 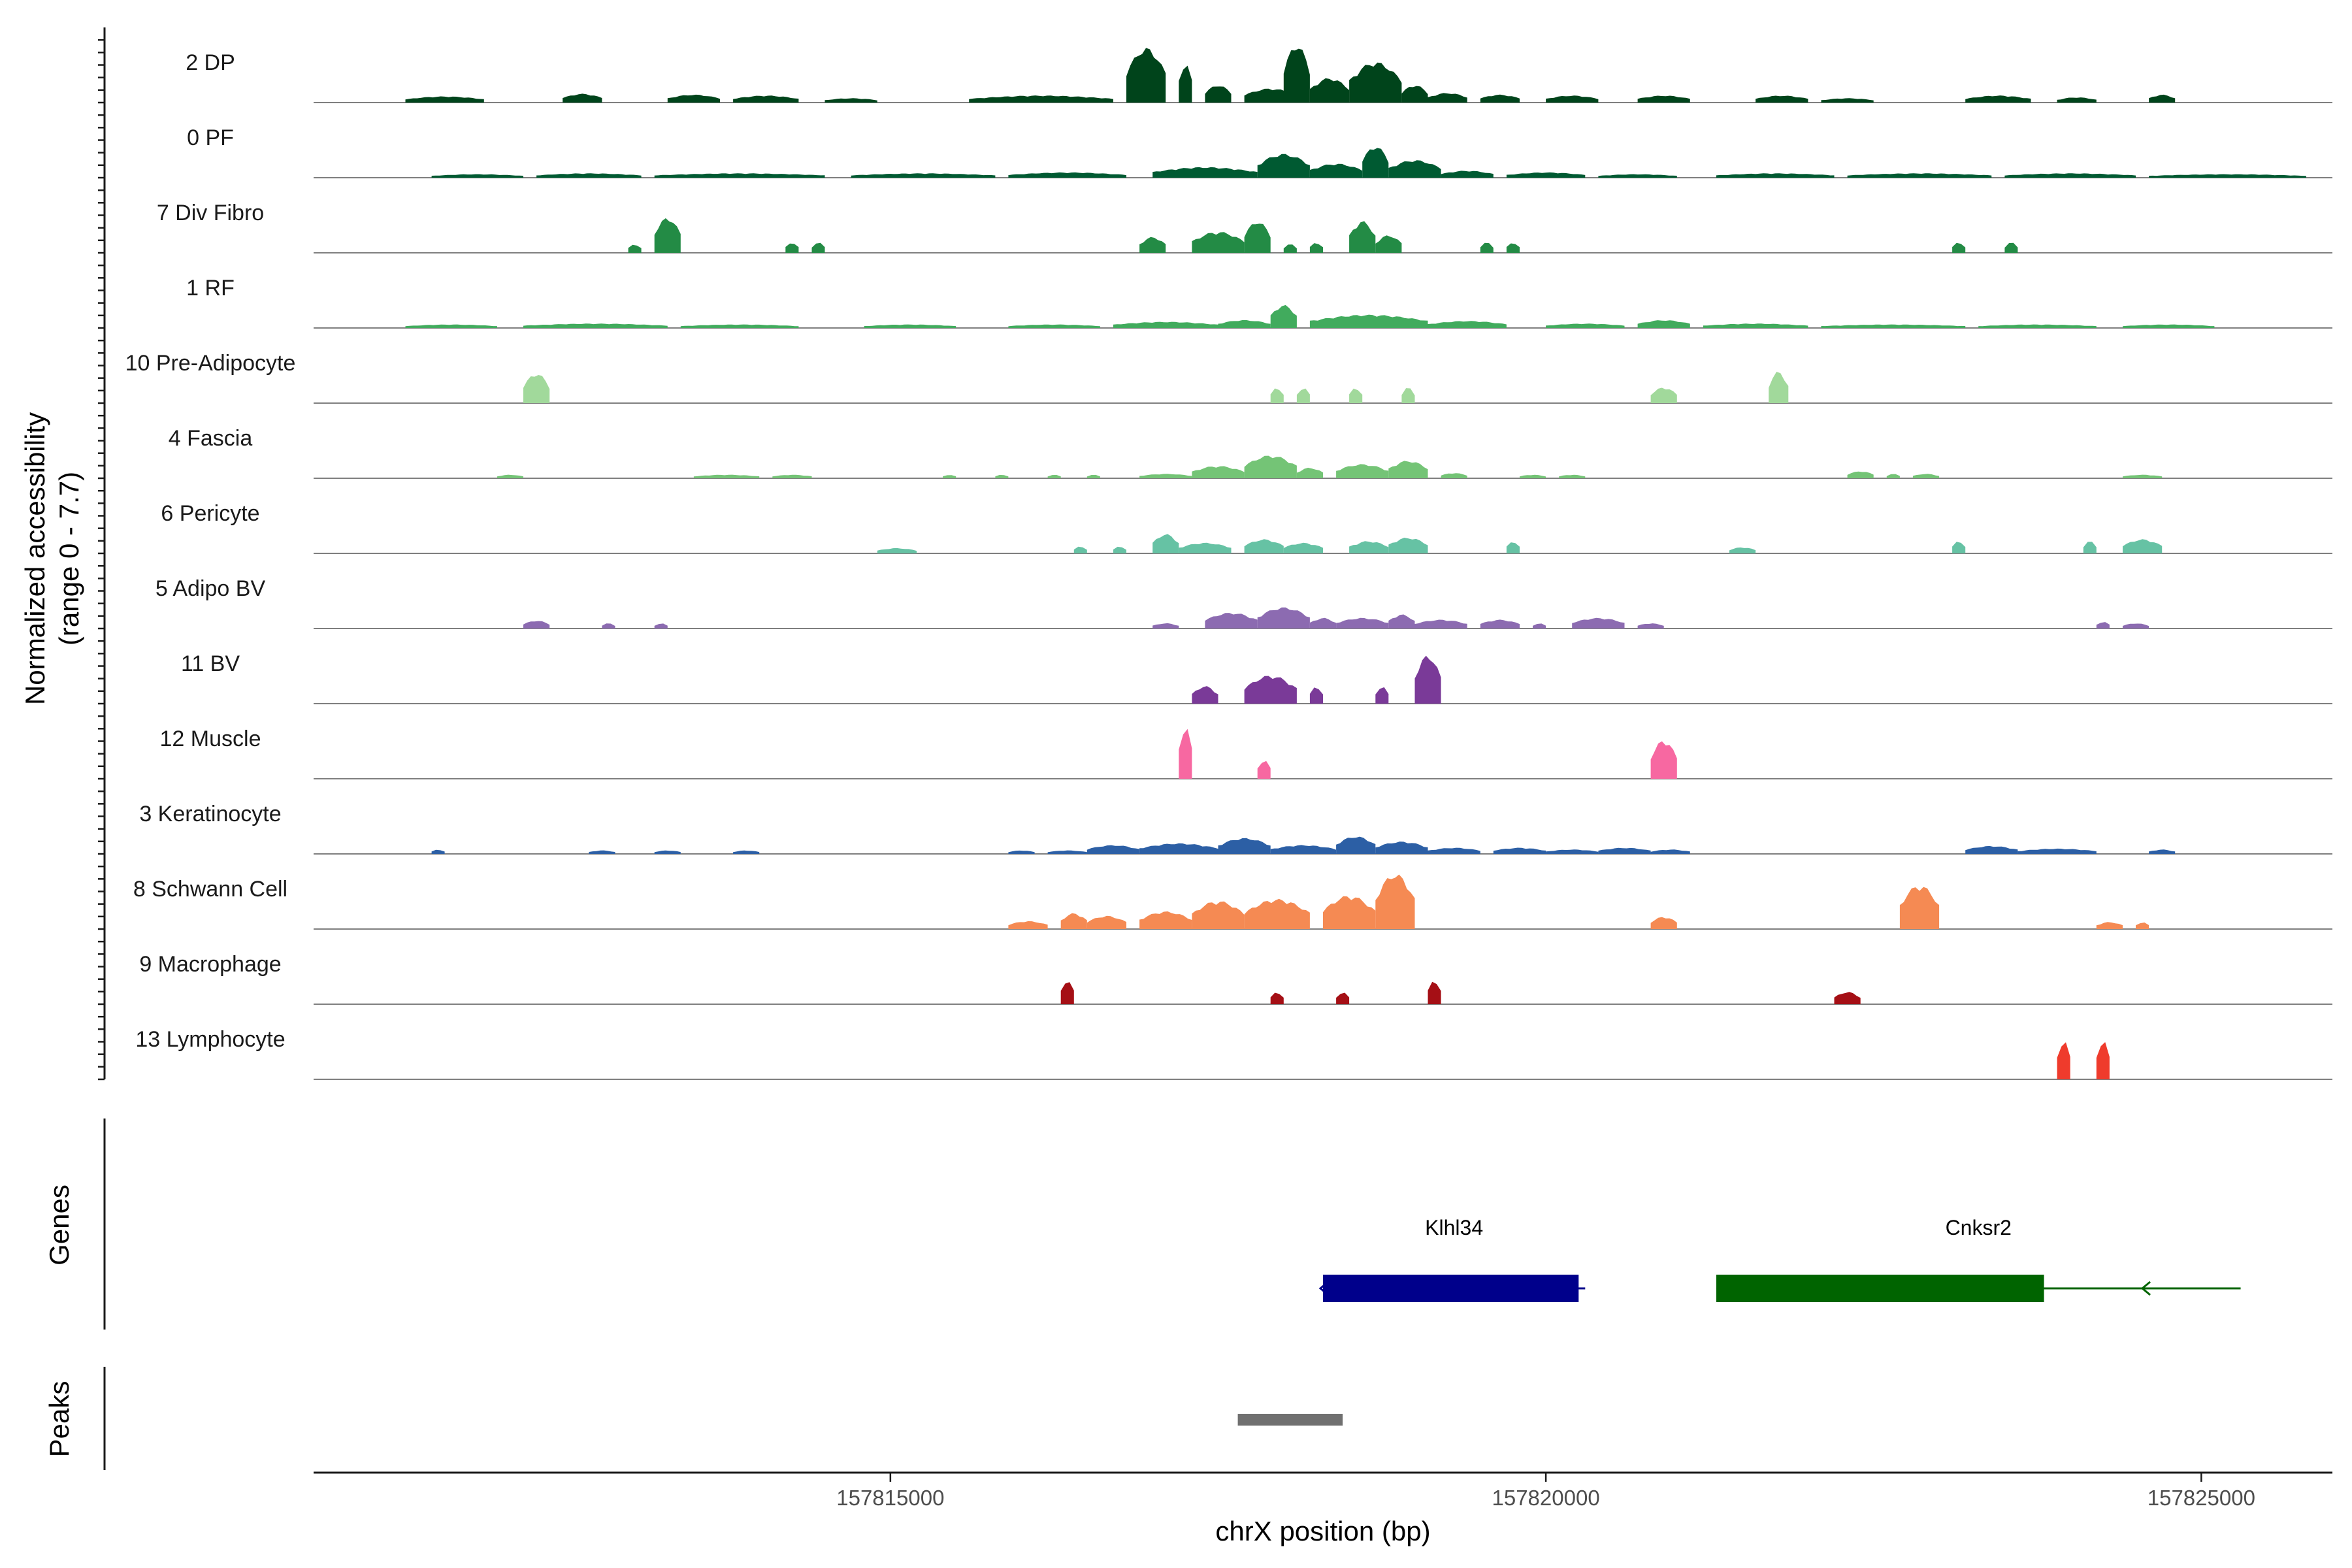 What do you see at coordinates (1454, 1227) in the screenshot?
I see `gene-label: Klhl34` at bounding box center [1454, 1227].